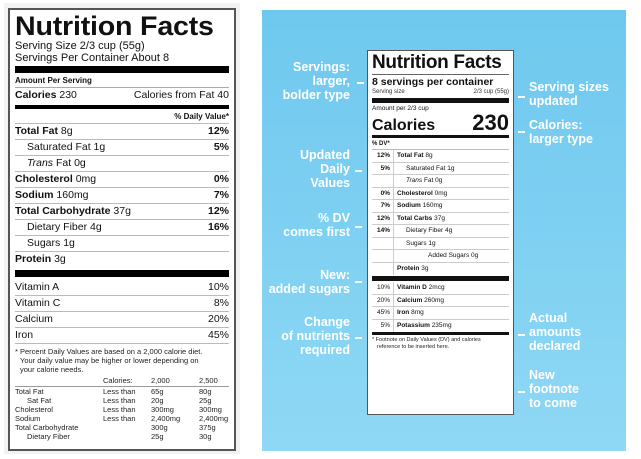 Image resolution: width=641 pixels, height=459 pixels. Describe the element at coordinates (440, 92) in the screenshot. I see `new-serving-size-row: Serving size 2/3 cup (55g)` at that location.